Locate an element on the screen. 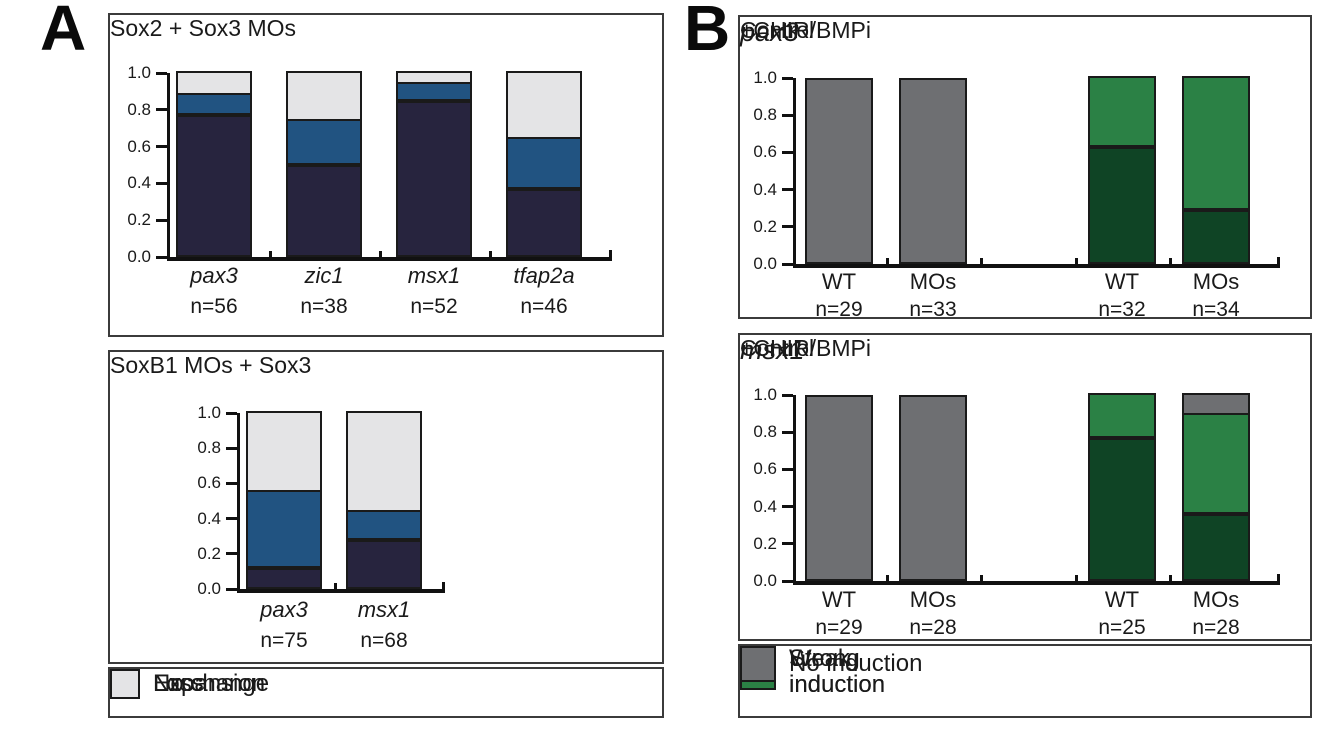  legend-item-no-induction: No induction is located at coordinates (831, 664).